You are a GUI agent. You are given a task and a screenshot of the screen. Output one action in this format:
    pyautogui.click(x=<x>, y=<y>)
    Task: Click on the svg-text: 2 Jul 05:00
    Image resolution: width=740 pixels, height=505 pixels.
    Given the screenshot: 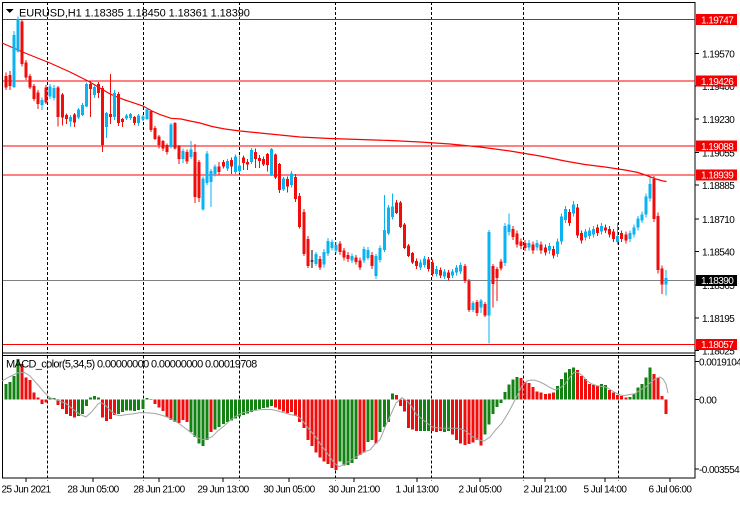 What is the action you would take?
    pyautogui.click(x=481, y=490)
    